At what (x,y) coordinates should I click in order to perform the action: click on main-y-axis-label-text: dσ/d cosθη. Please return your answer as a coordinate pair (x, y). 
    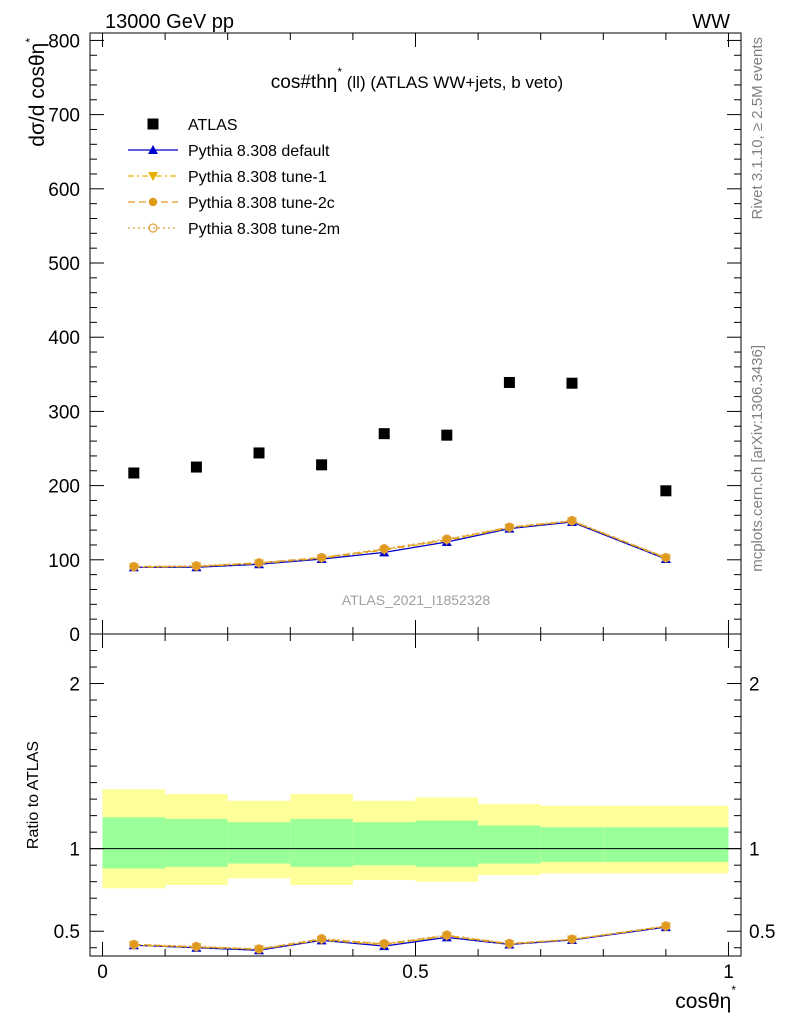
    Looking at the image, I should click on (37, 95).